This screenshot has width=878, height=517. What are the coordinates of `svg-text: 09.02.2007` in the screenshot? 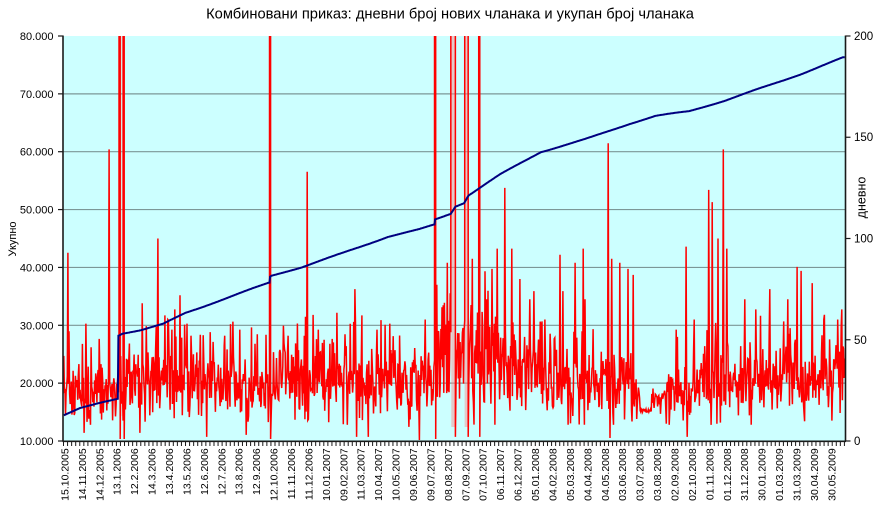 It's located at (344, 474).